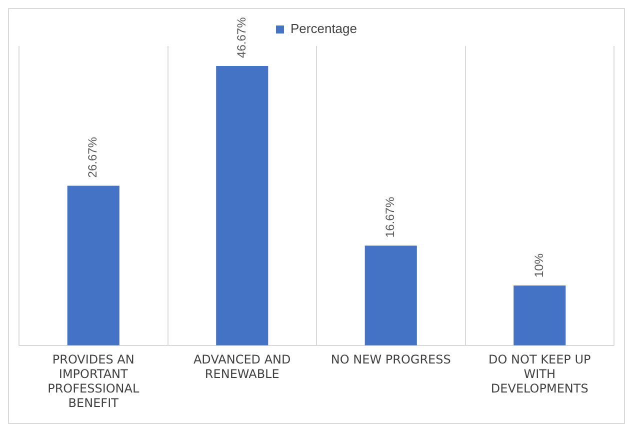 The image size is (633, 432). What do you see at coordinates (242, 367) in the screenshot?
I see `x-tick-label: ADVANCED AND RENEWABLE` at bounding box center [242, 367].